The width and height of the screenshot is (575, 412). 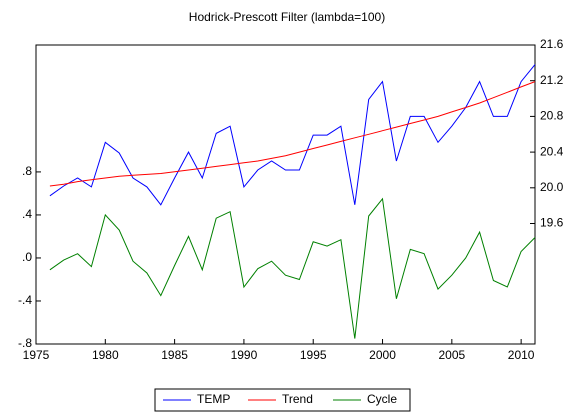 What do you see at coordinates (451, 355) in the screenshot?
I see `x-tick-label: 2005` at bounding box center [451, 355].